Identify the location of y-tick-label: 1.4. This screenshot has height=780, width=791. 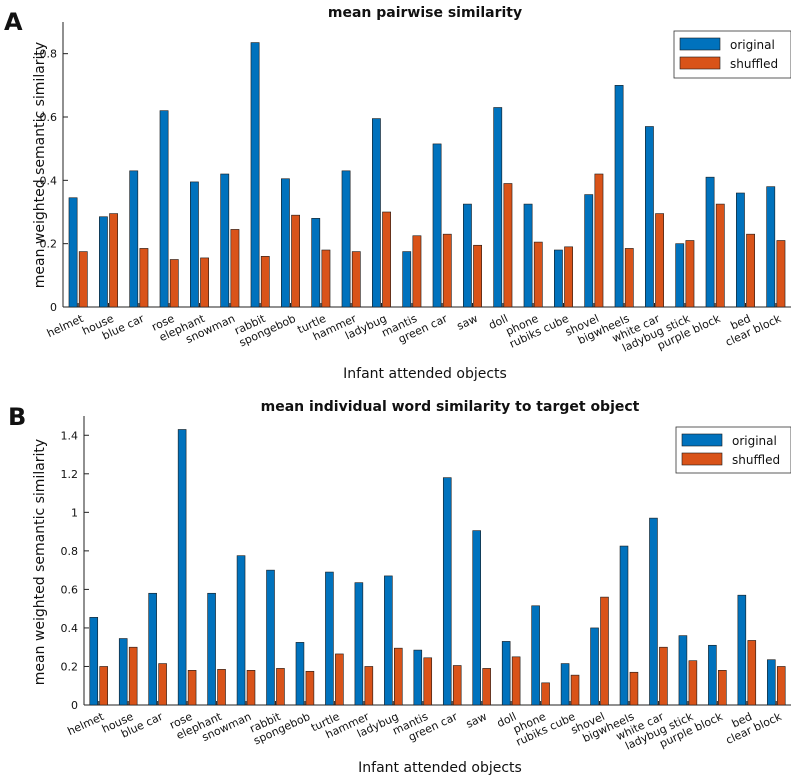
(70, 435).